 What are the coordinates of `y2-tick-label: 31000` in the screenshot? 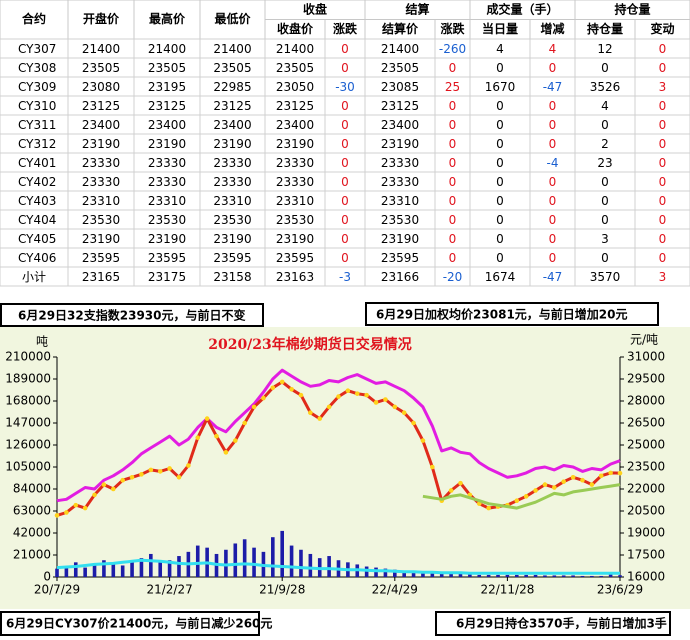 It's located at (646, 357).